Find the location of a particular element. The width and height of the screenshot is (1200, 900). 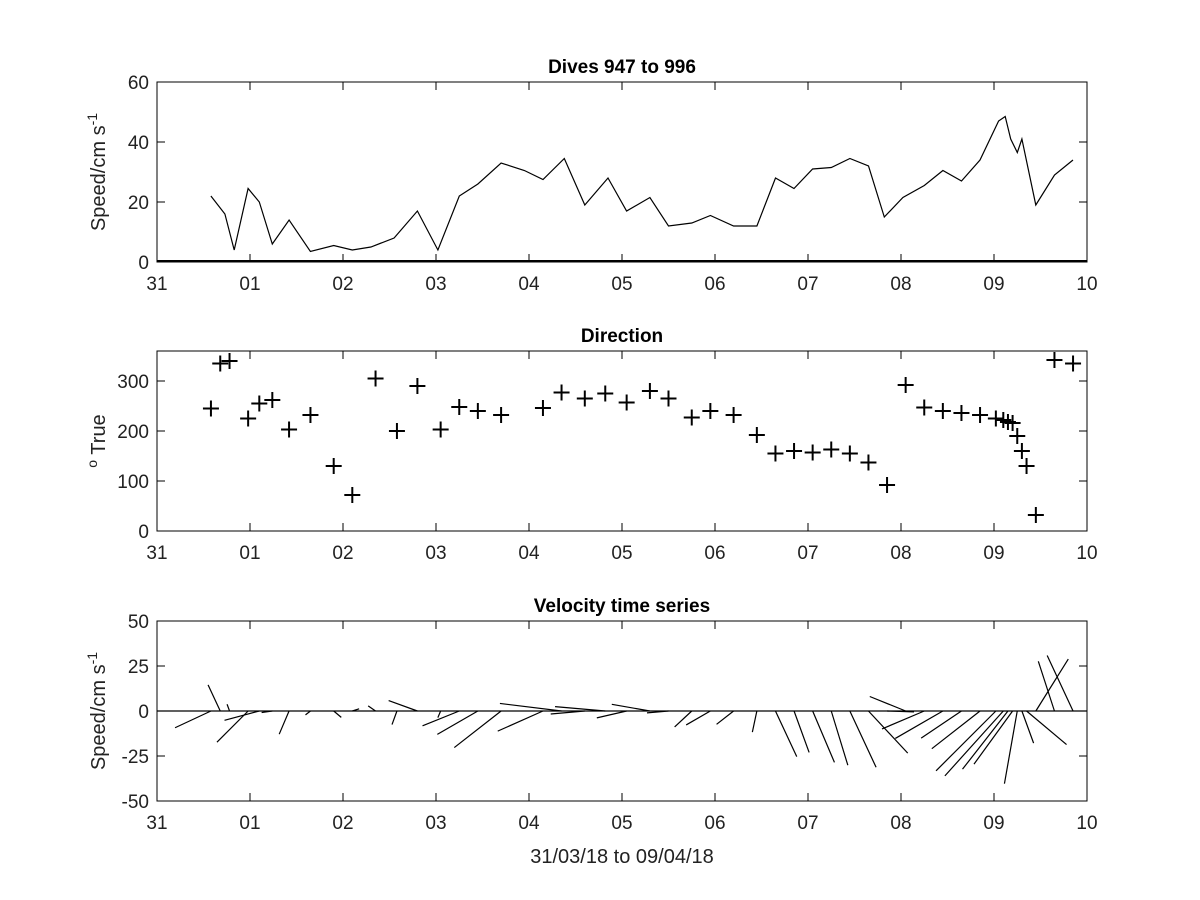

y-tick-label: 40 is located at coordinates (138, 143).